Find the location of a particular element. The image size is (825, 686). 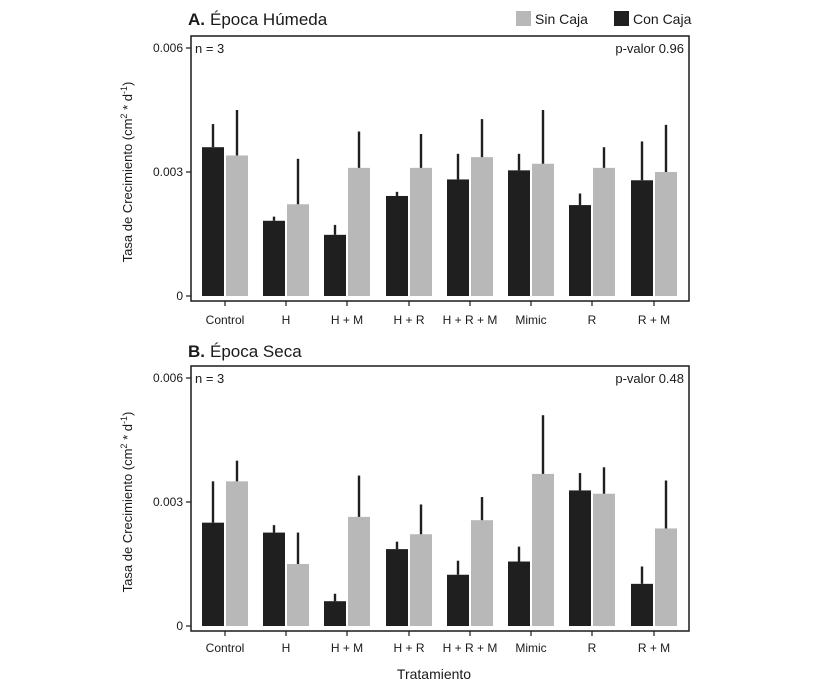

panel-b-y-axis-label: Tasa de Crecimiento (cm2 * d-1) is located at coordinates (127, 502).